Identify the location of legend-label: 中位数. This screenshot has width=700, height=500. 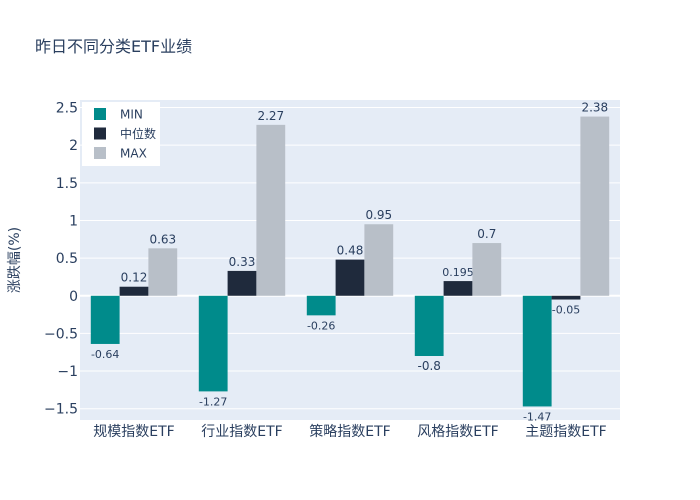
(138, 133).